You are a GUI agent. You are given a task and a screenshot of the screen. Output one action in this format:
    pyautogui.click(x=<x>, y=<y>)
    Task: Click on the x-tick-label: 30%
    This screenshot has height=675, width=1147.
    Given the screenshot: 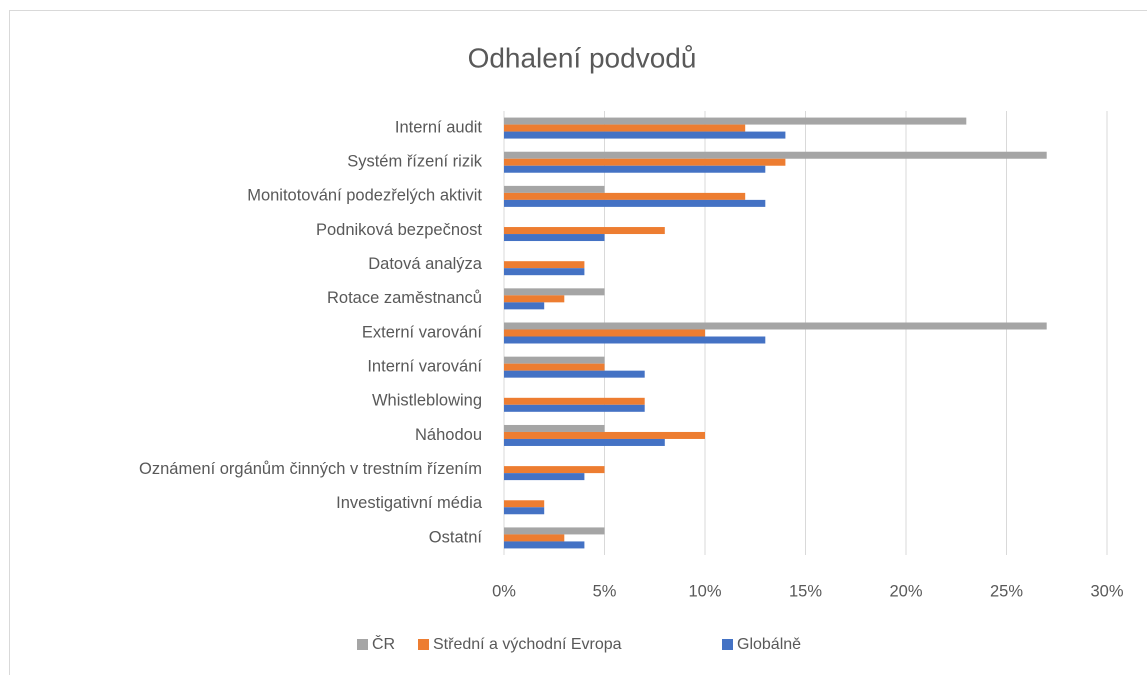 What is the action you would take?
    pyautogui.click(x=1106, y=591)
    